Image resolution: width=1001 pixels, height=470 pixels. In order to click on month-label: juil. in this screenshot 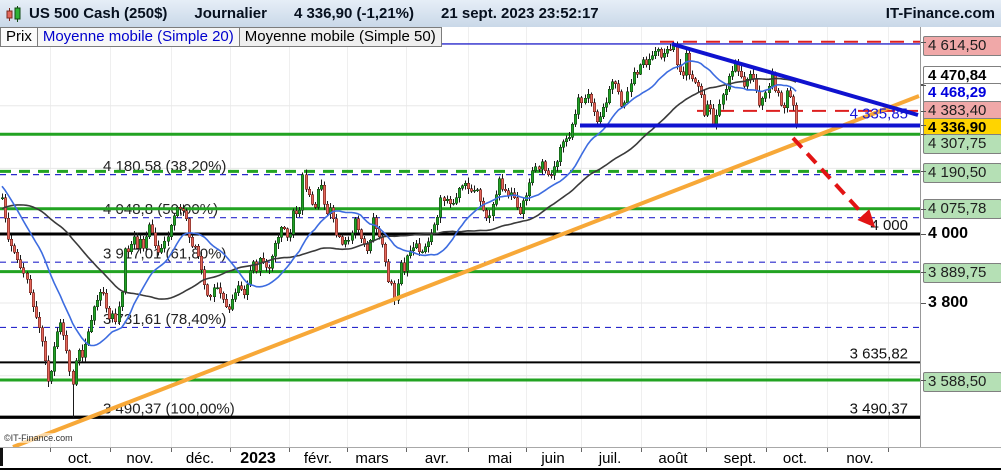, I will do `click(610, 458)`.